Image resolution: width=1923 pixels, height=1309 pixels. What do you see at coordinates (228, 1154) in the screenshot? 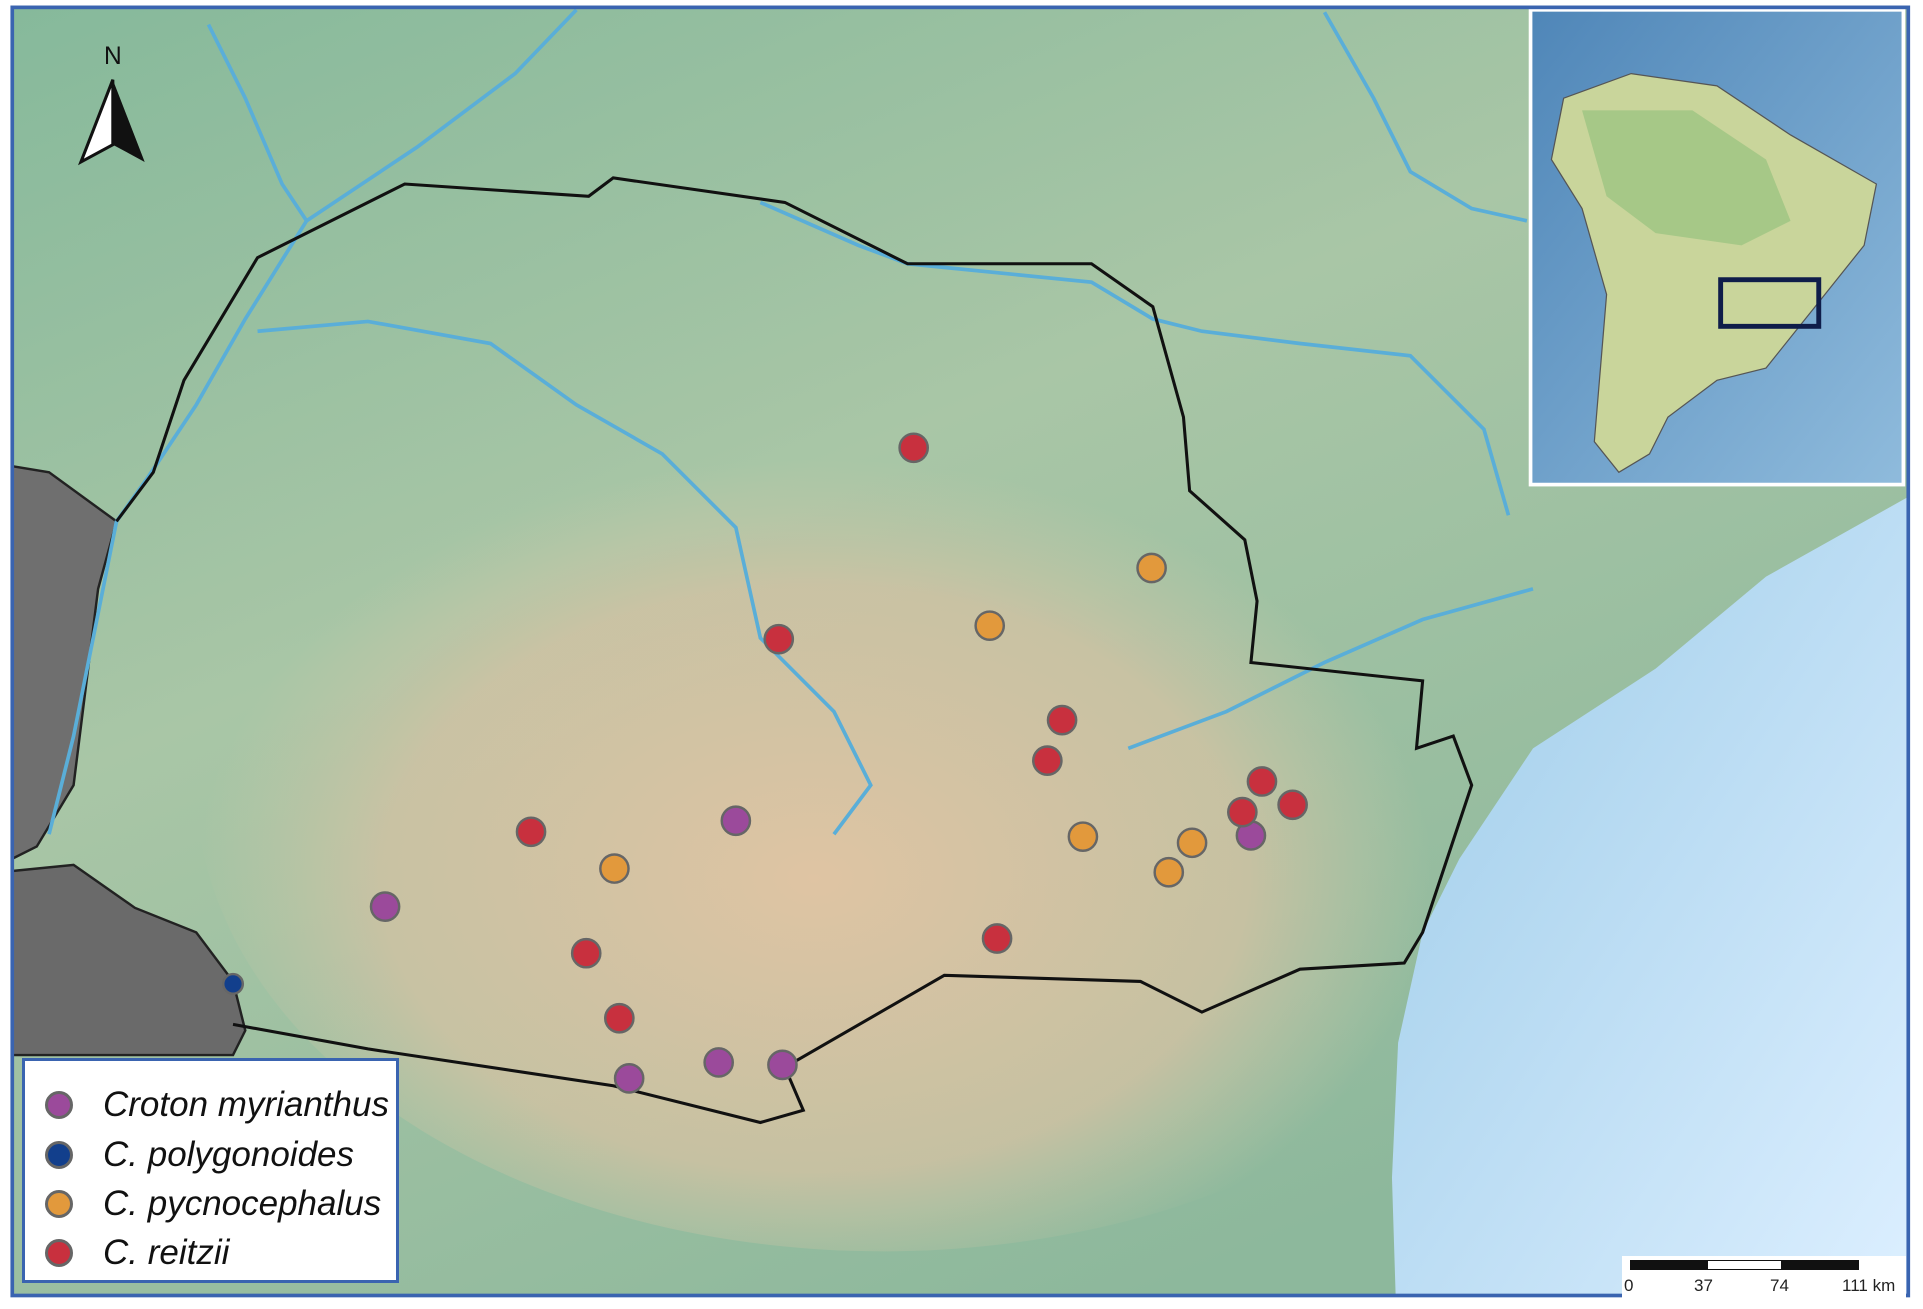
I see `legend-label: C. polygonoides` at bounding box center [228, 1154].